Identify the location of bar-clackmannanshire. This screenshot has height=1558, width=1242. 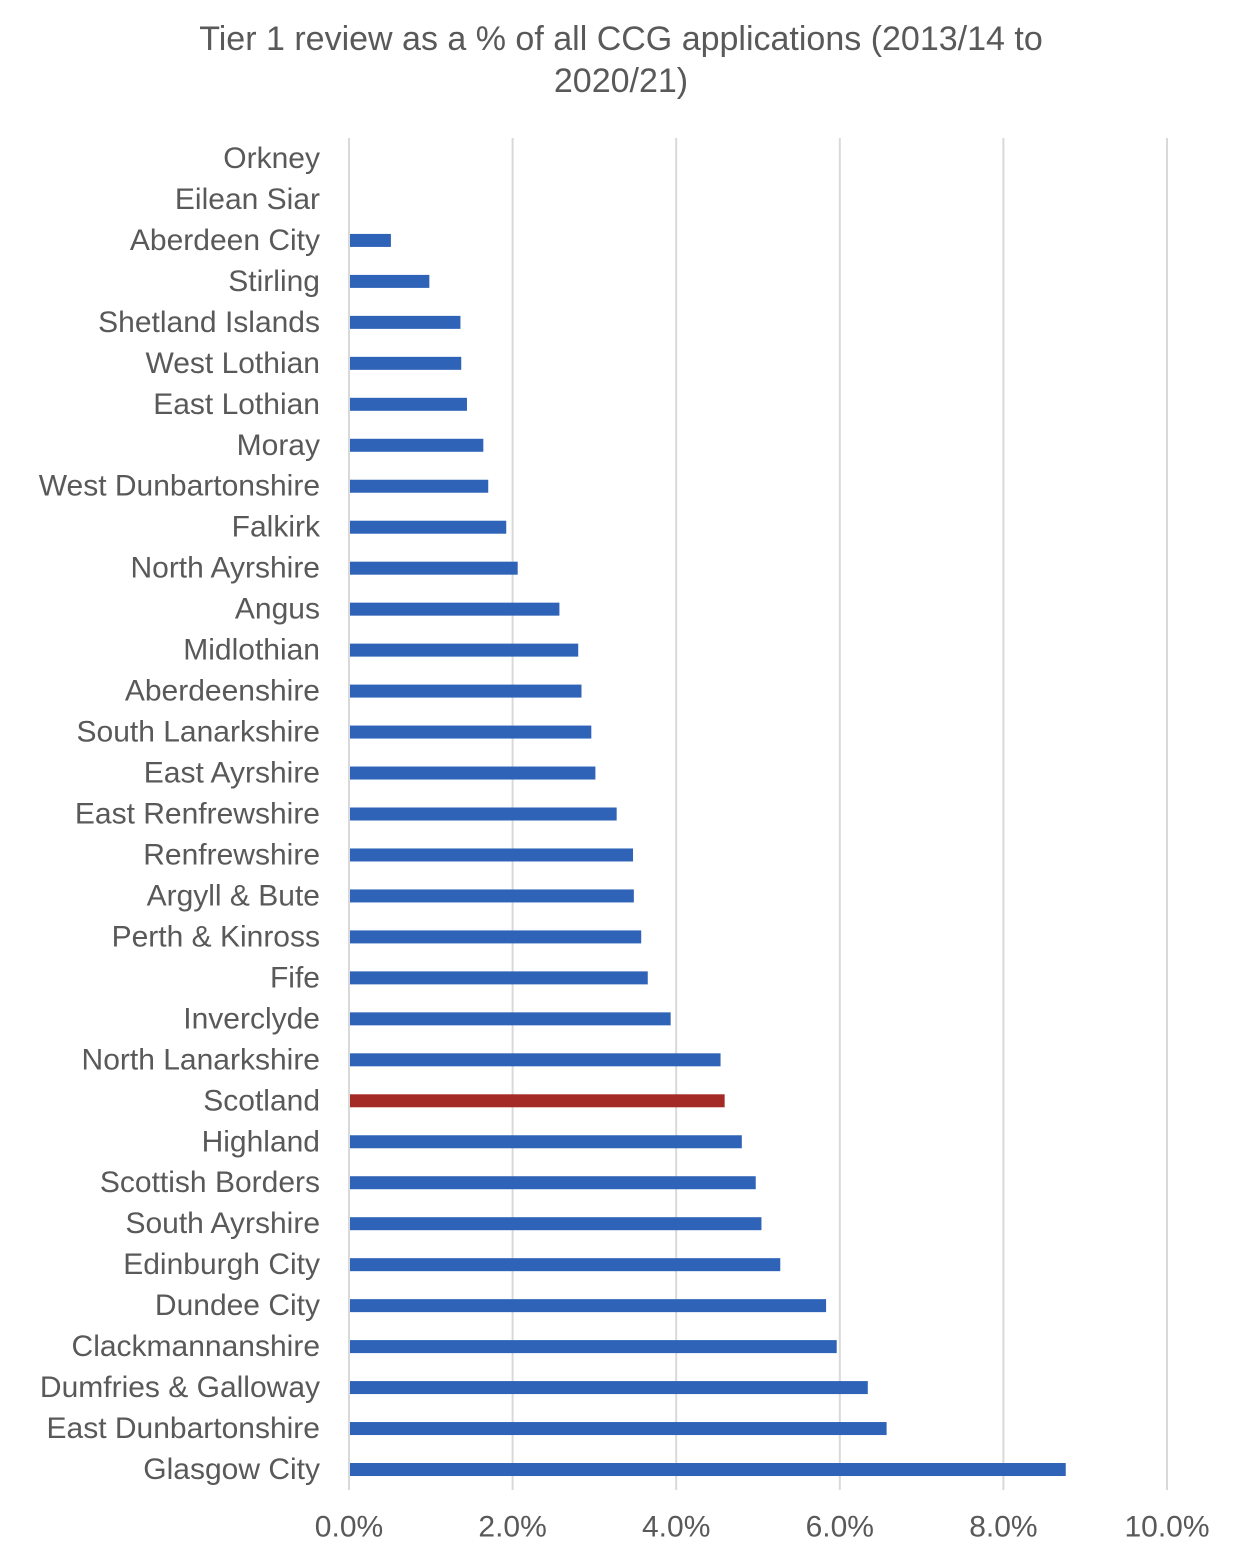
(593, 1347).